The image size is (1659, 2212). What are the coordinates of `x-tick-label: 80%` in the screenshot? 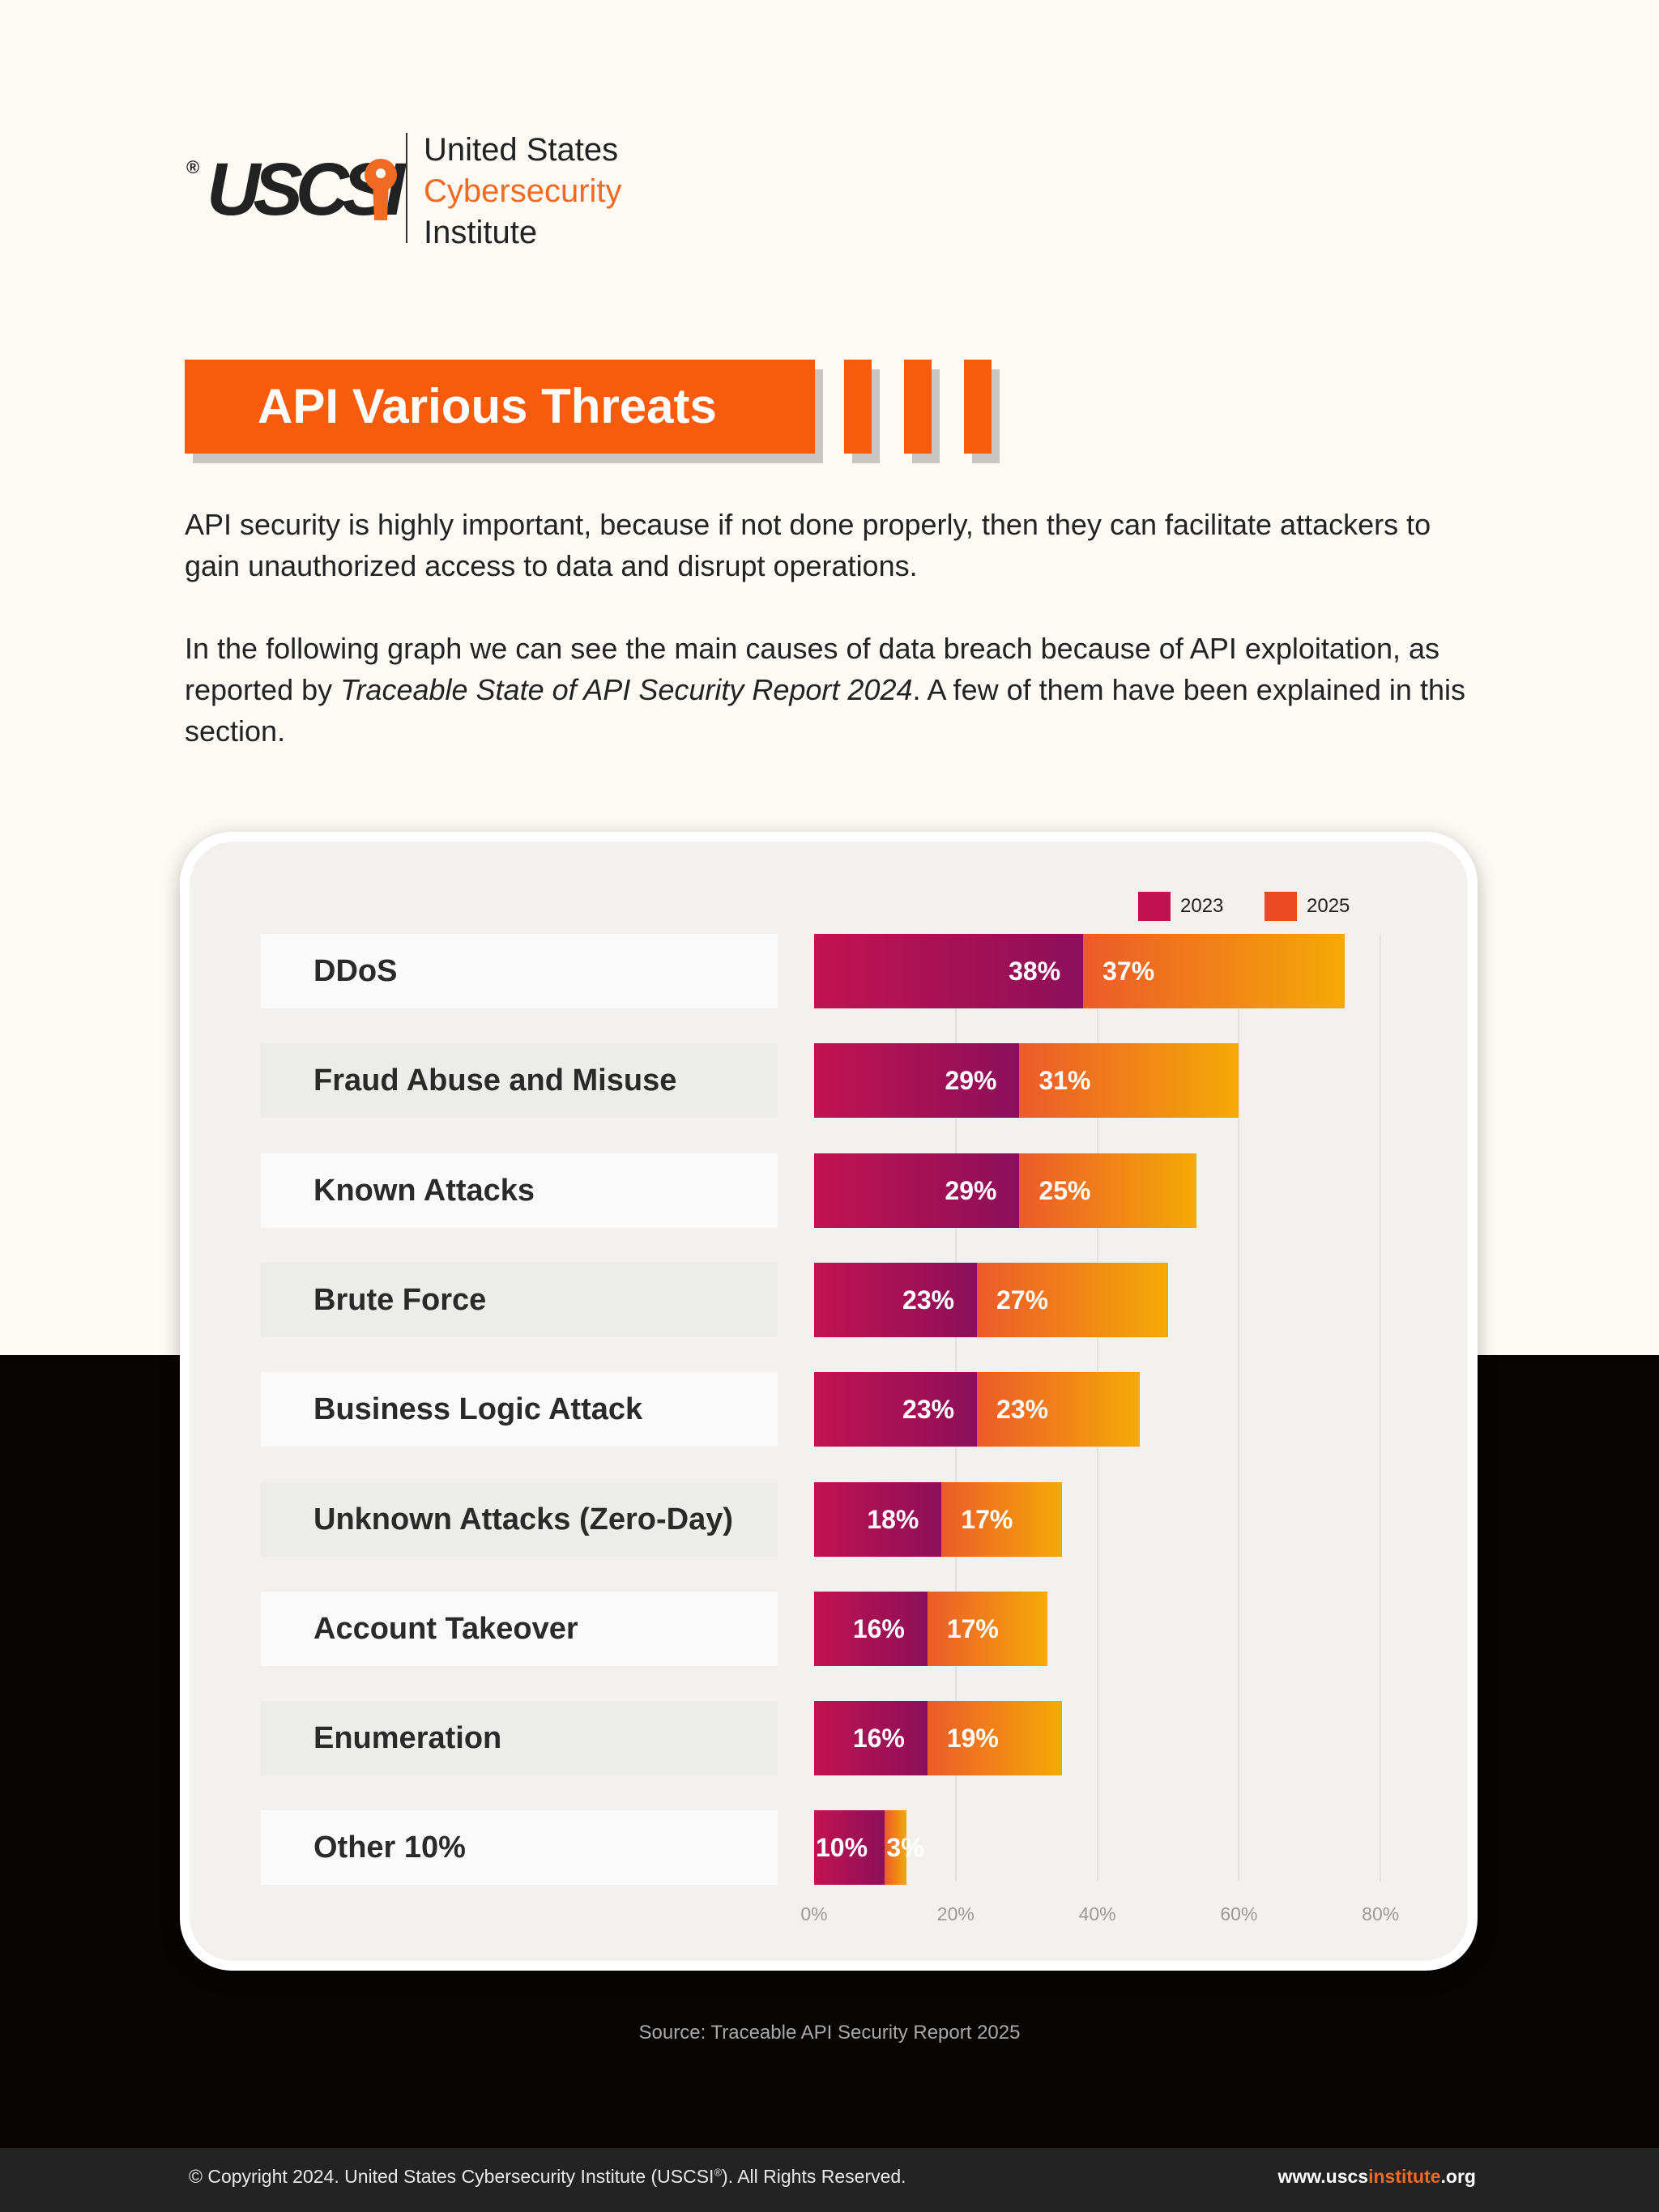 It's located at (1381, 1913).